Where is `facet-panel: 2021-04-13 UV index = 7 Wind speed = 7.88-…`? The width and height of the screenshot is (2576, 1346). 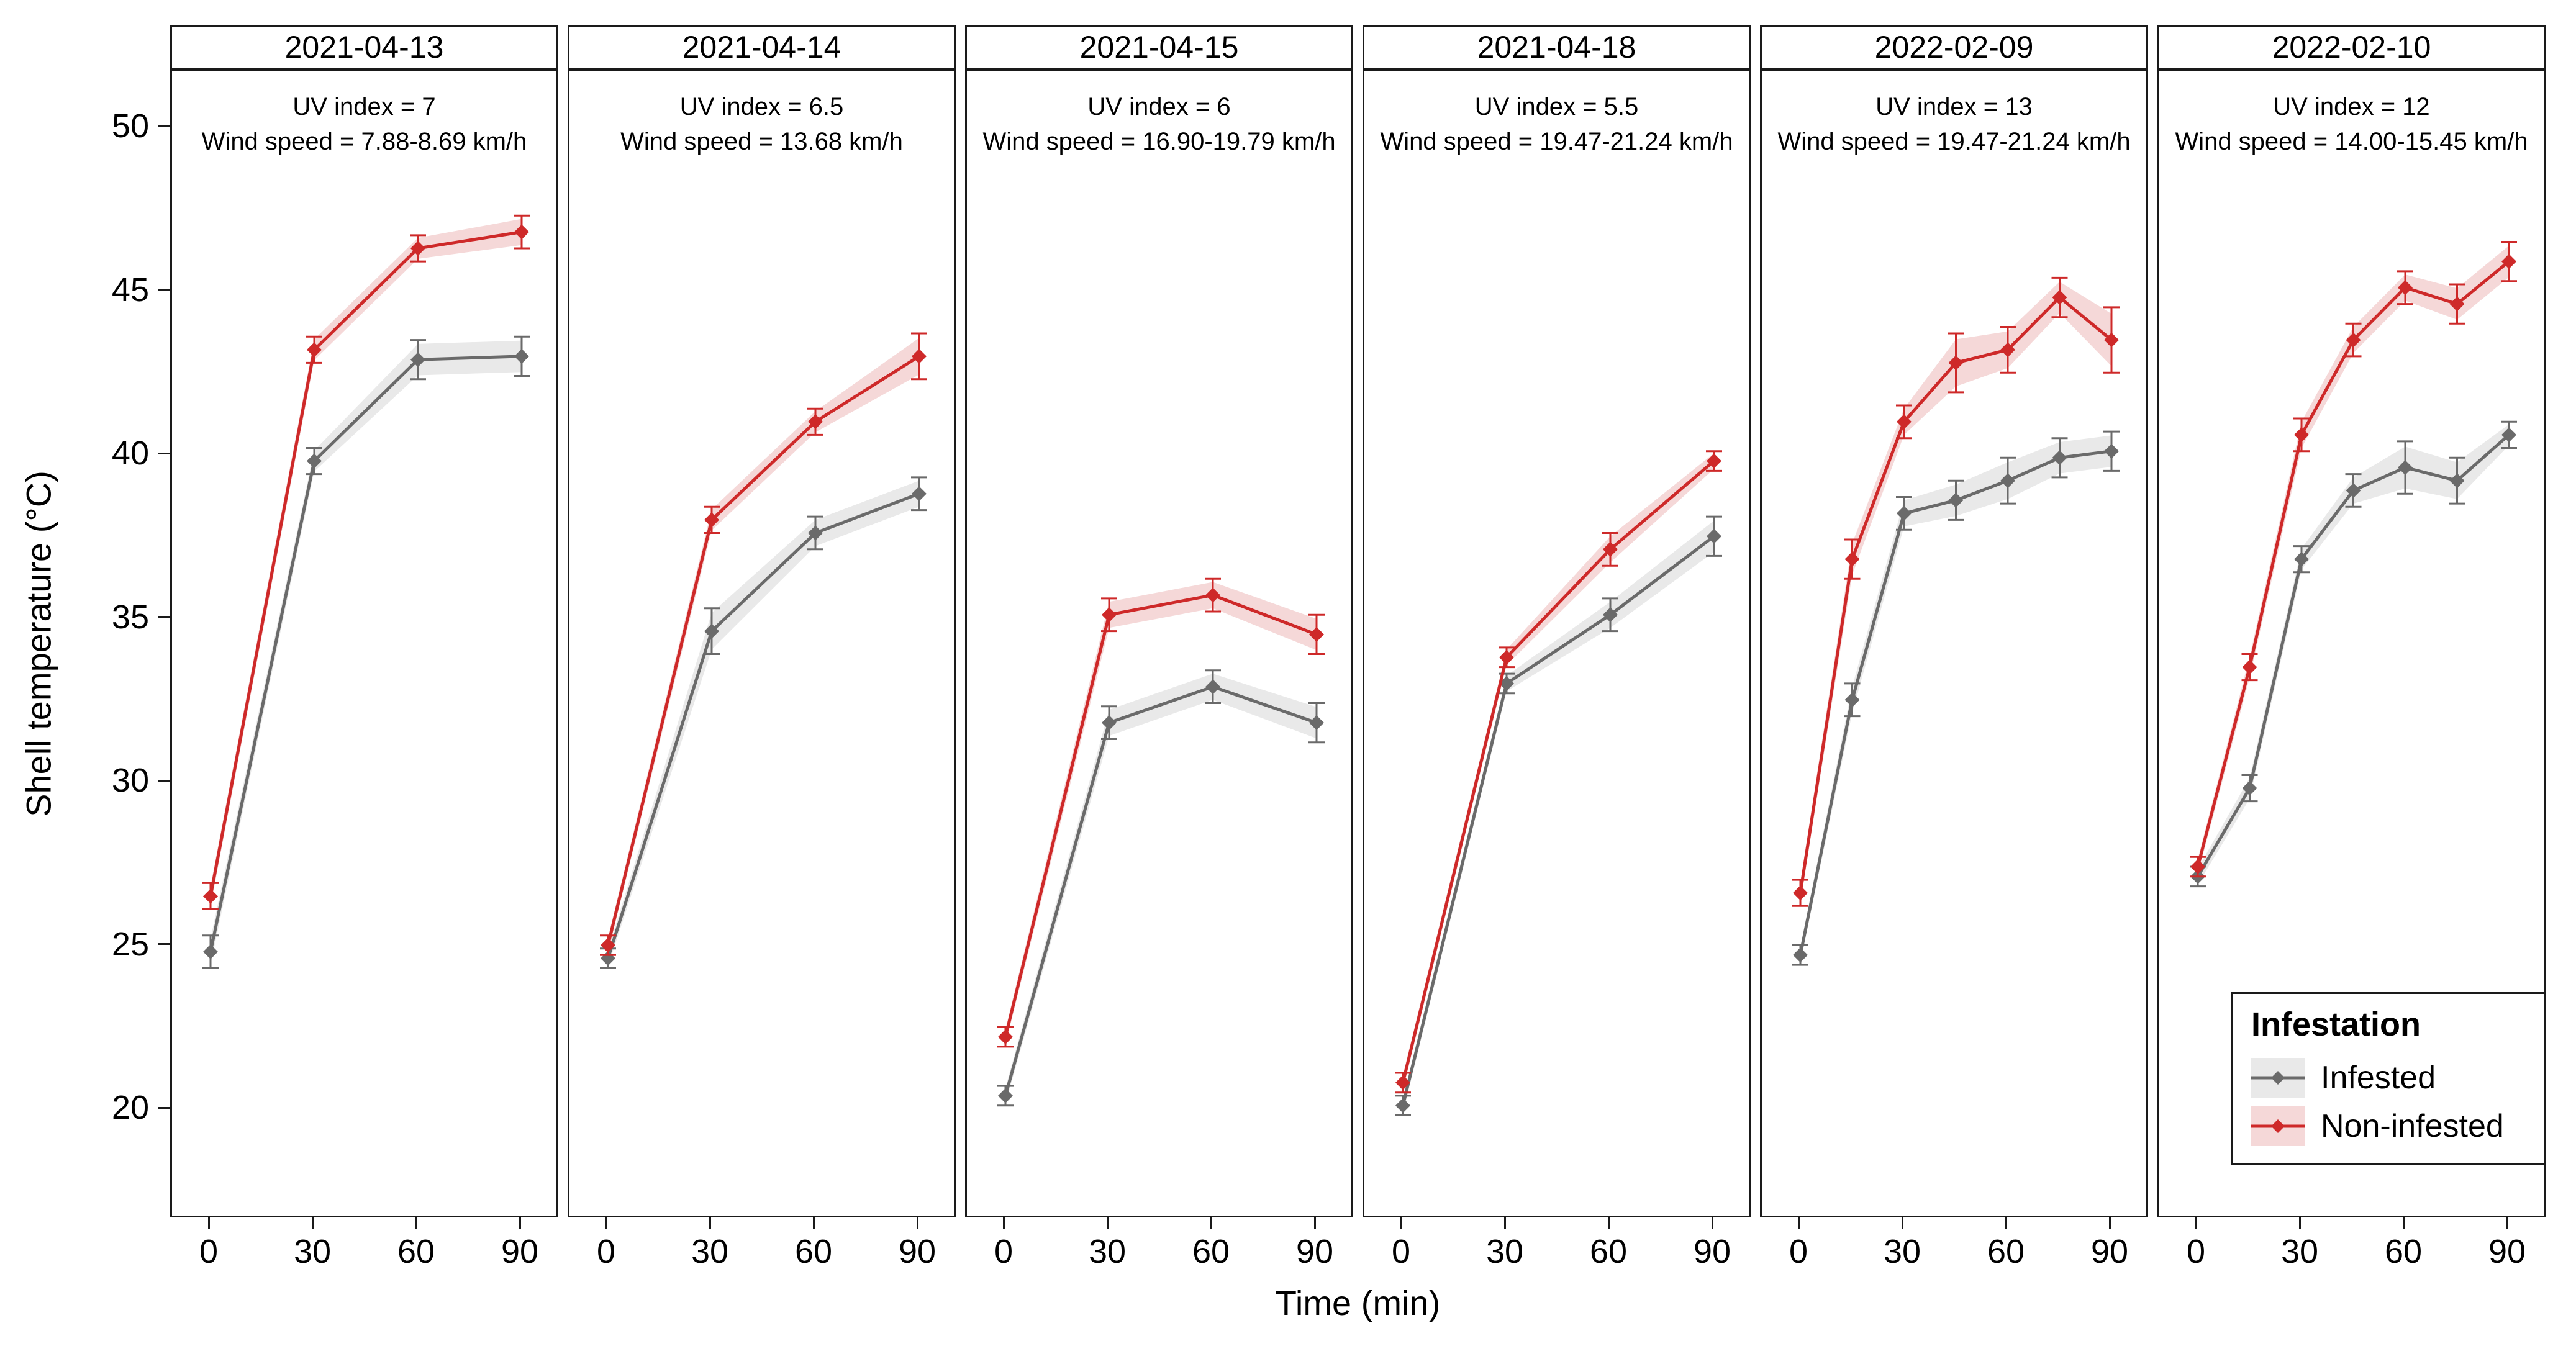
facet-panel: 2021-04-13 UV index = 7 Wind speed = 7.88-… is located at coordinates (364, 652).